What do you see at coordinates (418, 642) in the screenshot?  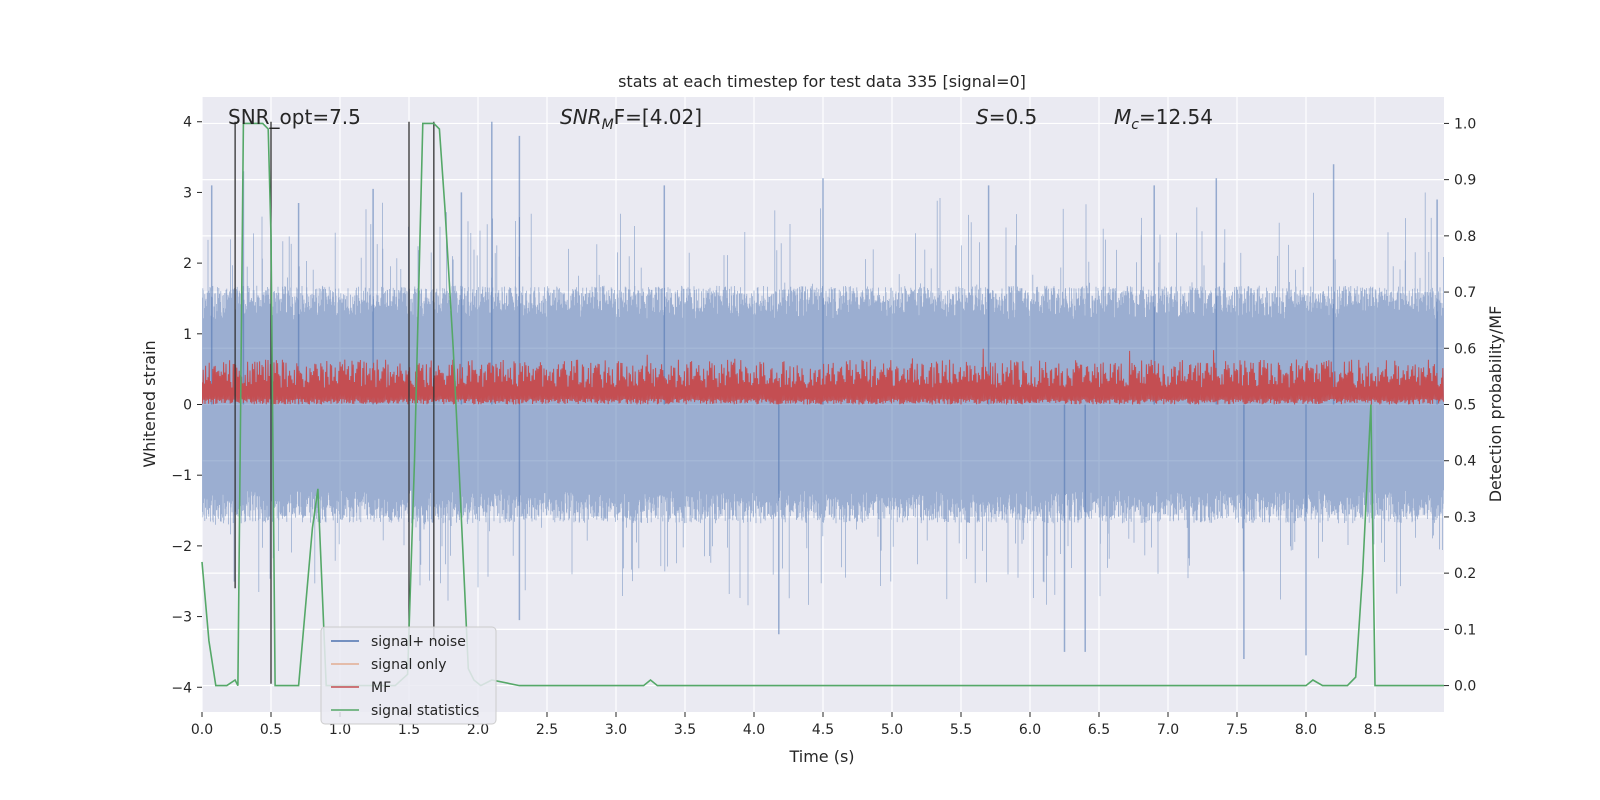 I see `legend-label: signal+ noise` at bounding box center [418, 642].